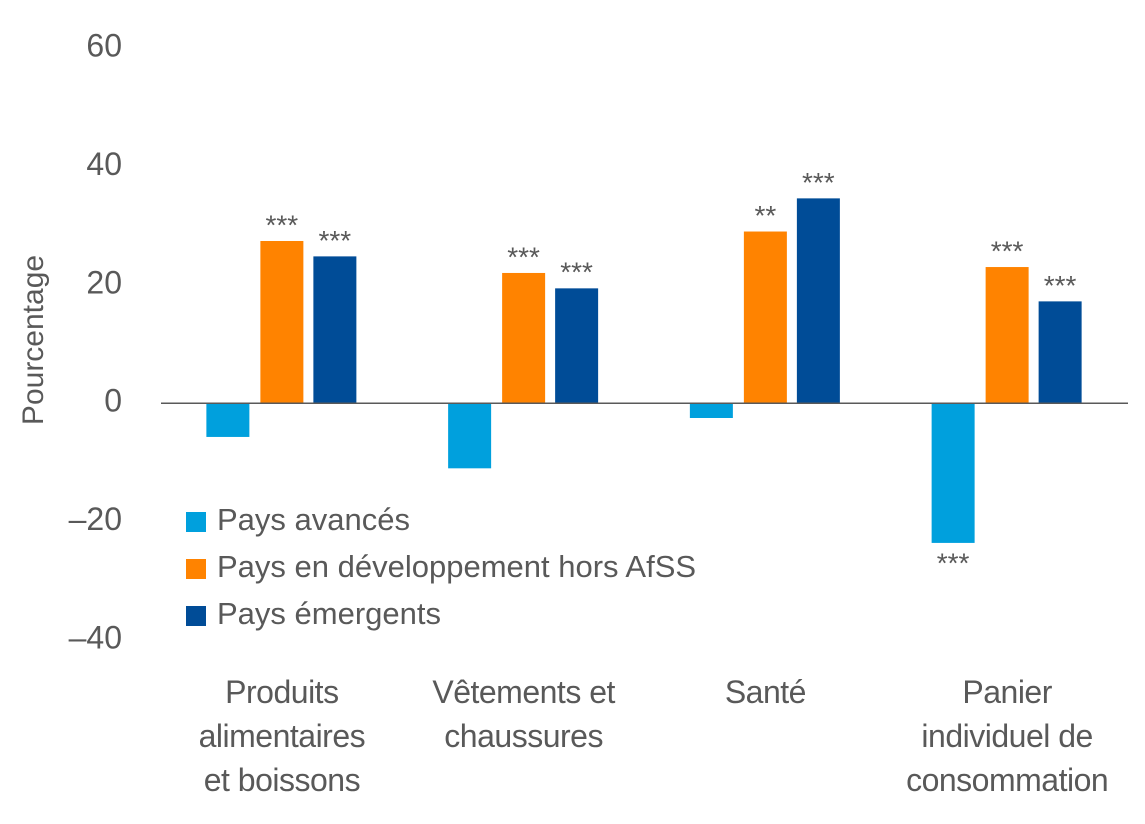 Image resolution: width=1145 pixels, height=824 pixels. Describe the element at coordinates (104, 282) in the screenshot. I see `y-tick-label: 20` at that location.